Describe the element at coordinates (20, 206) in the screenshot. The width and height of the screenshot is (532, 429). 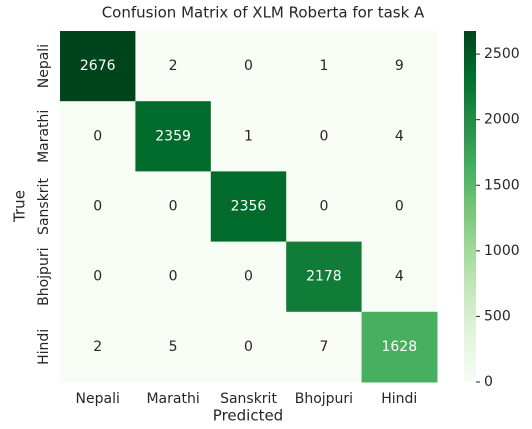
I see `y-axis-label: True` at that location.